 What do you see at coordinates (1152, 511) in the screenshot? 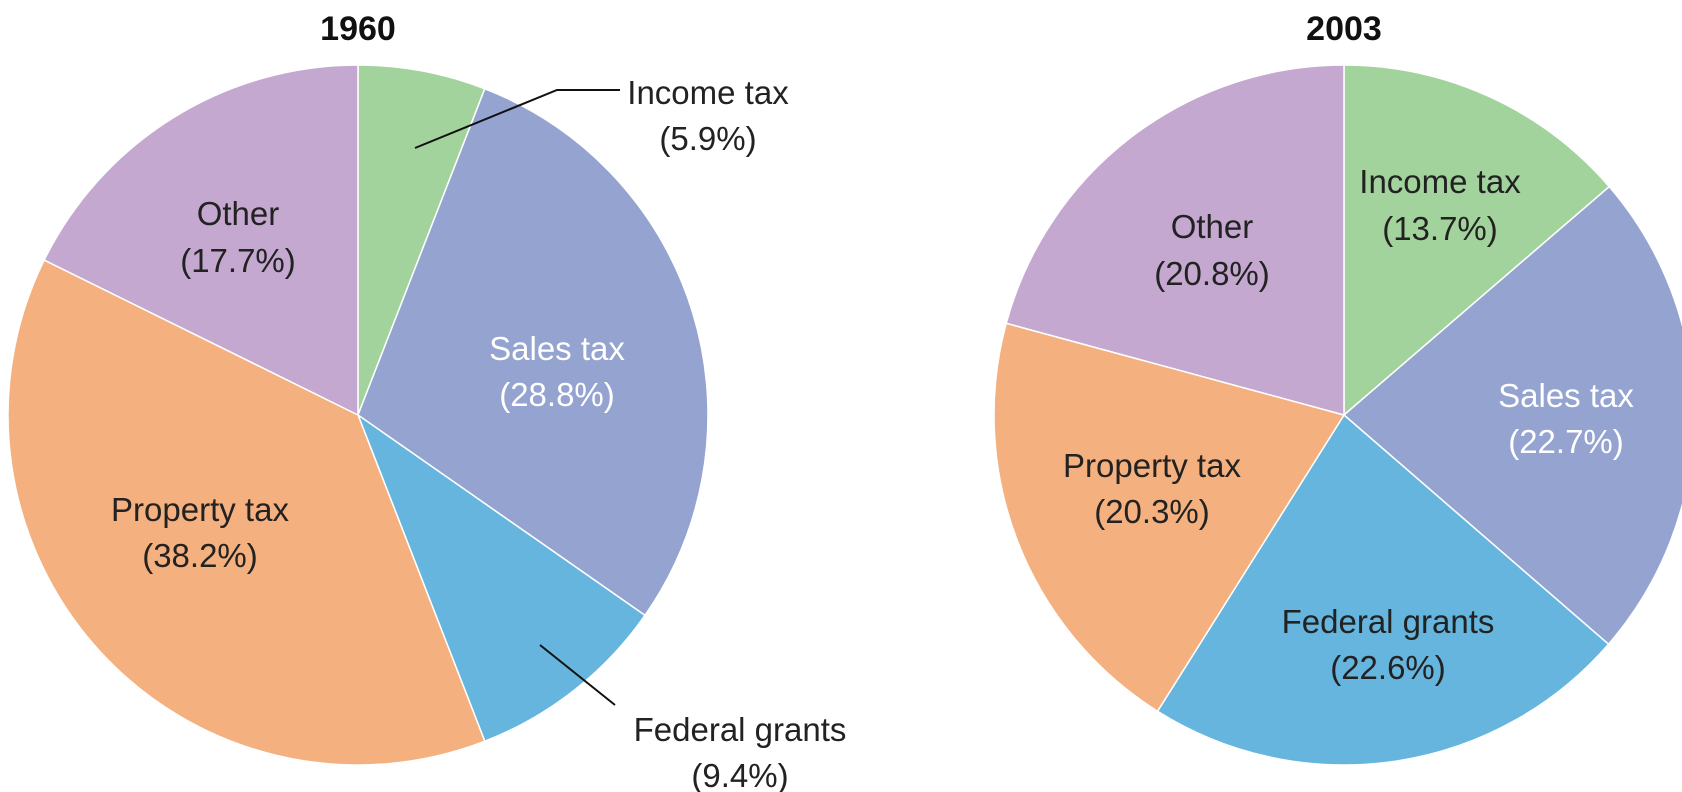
I see `slice-value-property-tax: (20.3%)` at bounding box center [1152, 511].